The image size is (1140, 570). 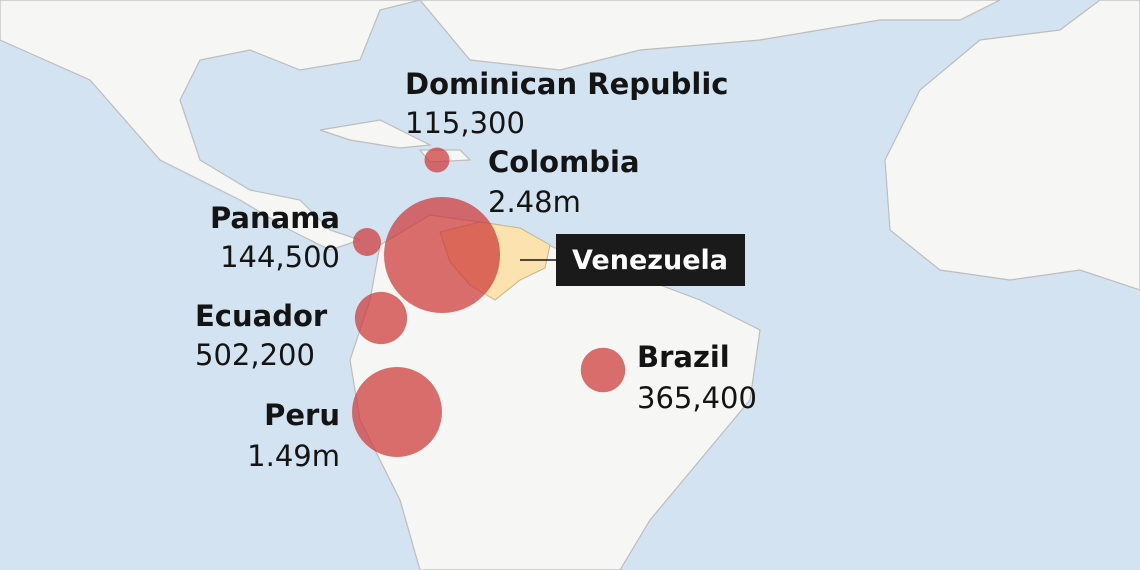 What do you see at coordinates (683, 357) in the screenshot?
I see `place-name: Brazil` at bounding box center [683, 357].